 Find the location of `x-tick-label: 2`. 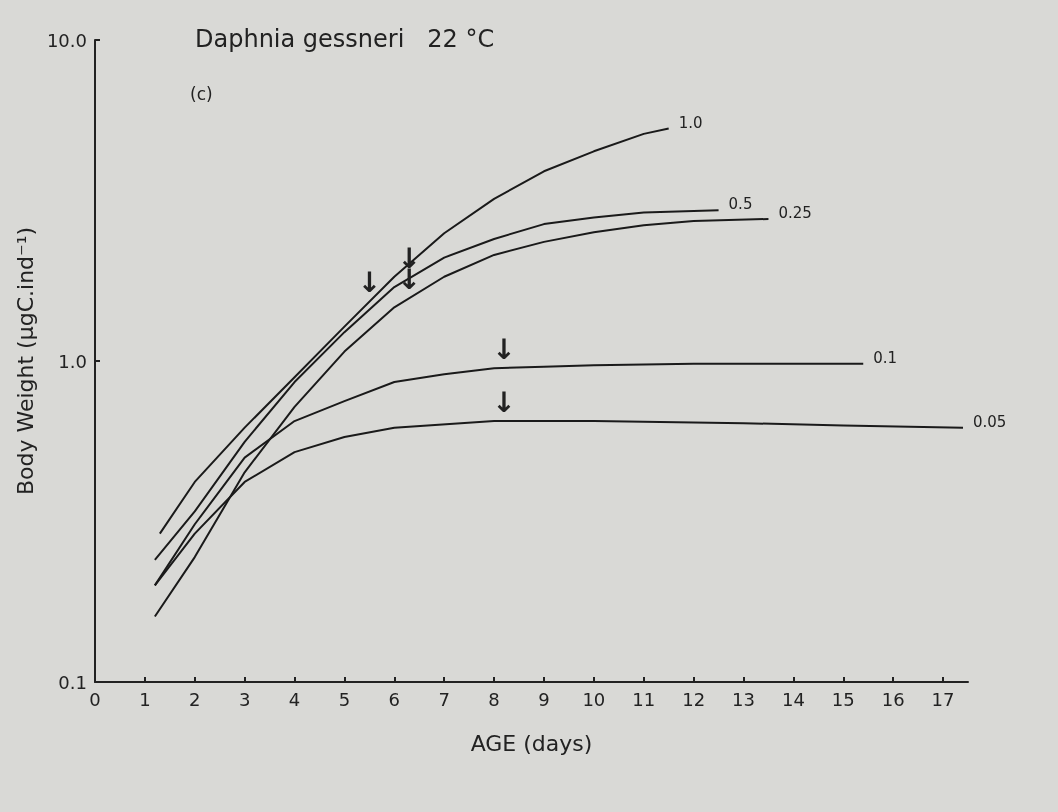

x-tick-label: 2 is located at coordinates (195, 699).